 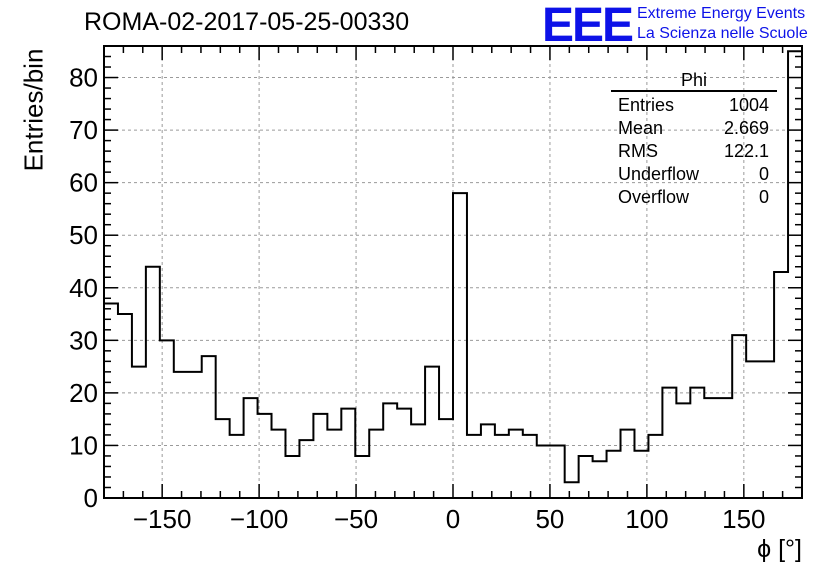 What do you see at coordinates (722, 33) in the screenshot?
I see `logo-subtitle-line2: La Scienza nelle Scuole` at bounding box center [722, 33].